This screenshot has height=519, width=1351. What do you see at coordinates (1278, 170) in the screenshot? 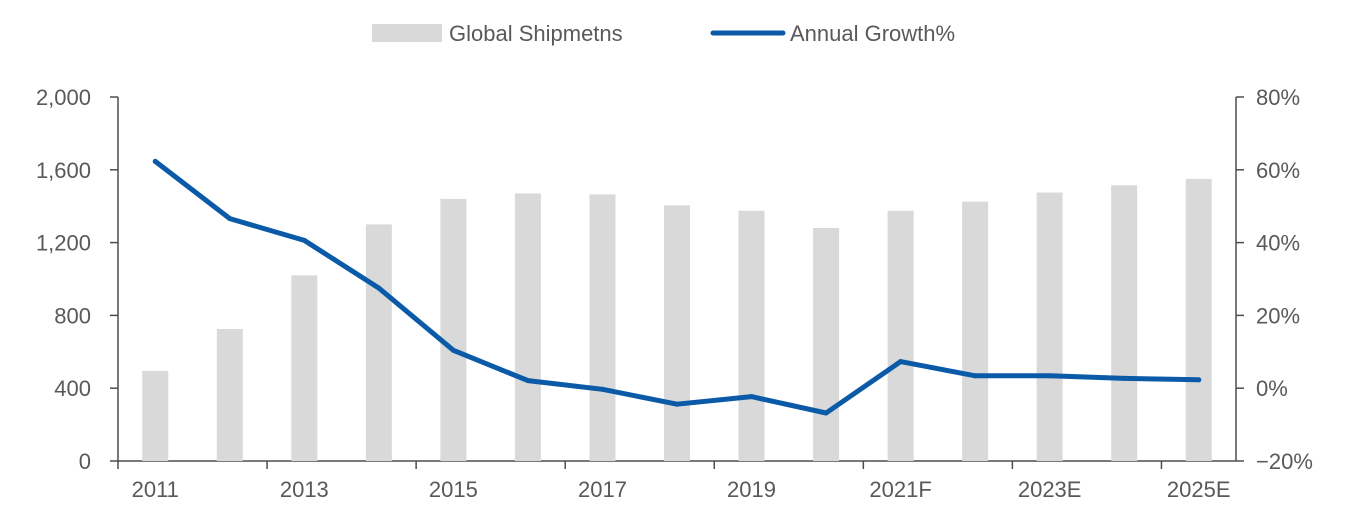
I see `y-tick-label-right: 60%` at bounding box center [1278, 170].